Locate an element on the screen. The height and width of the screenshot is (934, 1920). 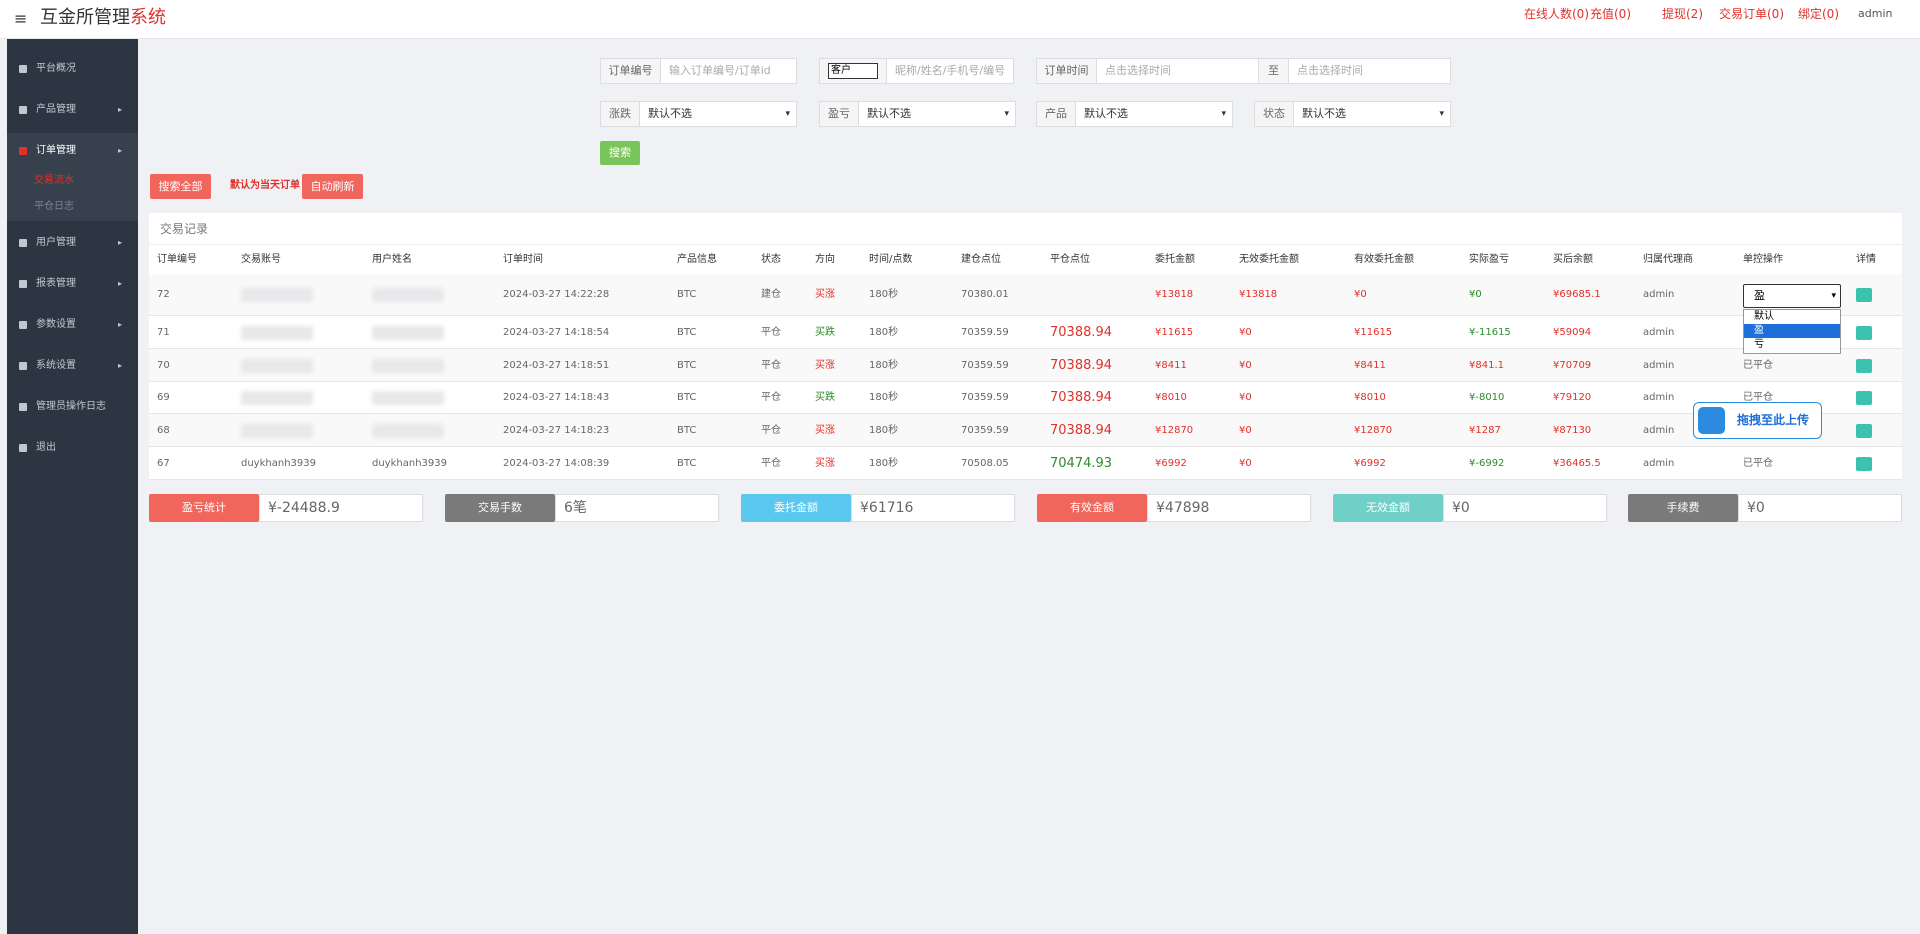
table-cell: ¥69685.1 is located at coordinates (1577, 294).